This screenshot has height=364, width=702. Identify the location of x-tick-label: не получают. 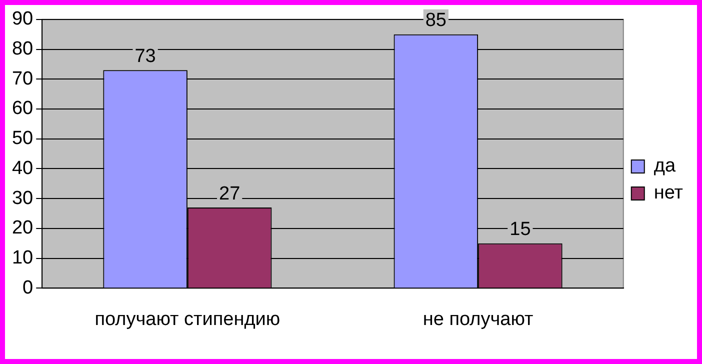
(478, 319).